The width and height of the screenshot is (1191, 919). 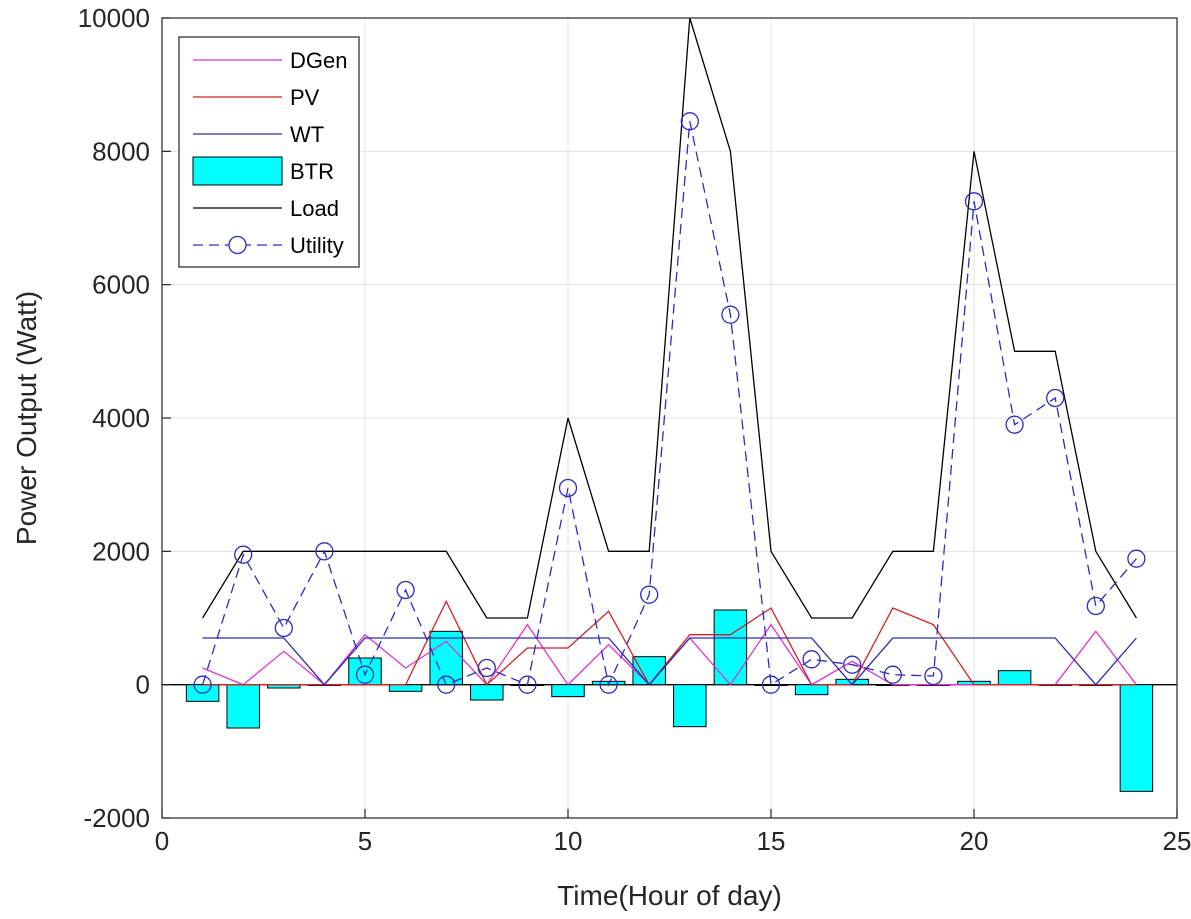 I want to click on legend-label: Load, so click(x=314, y=208).